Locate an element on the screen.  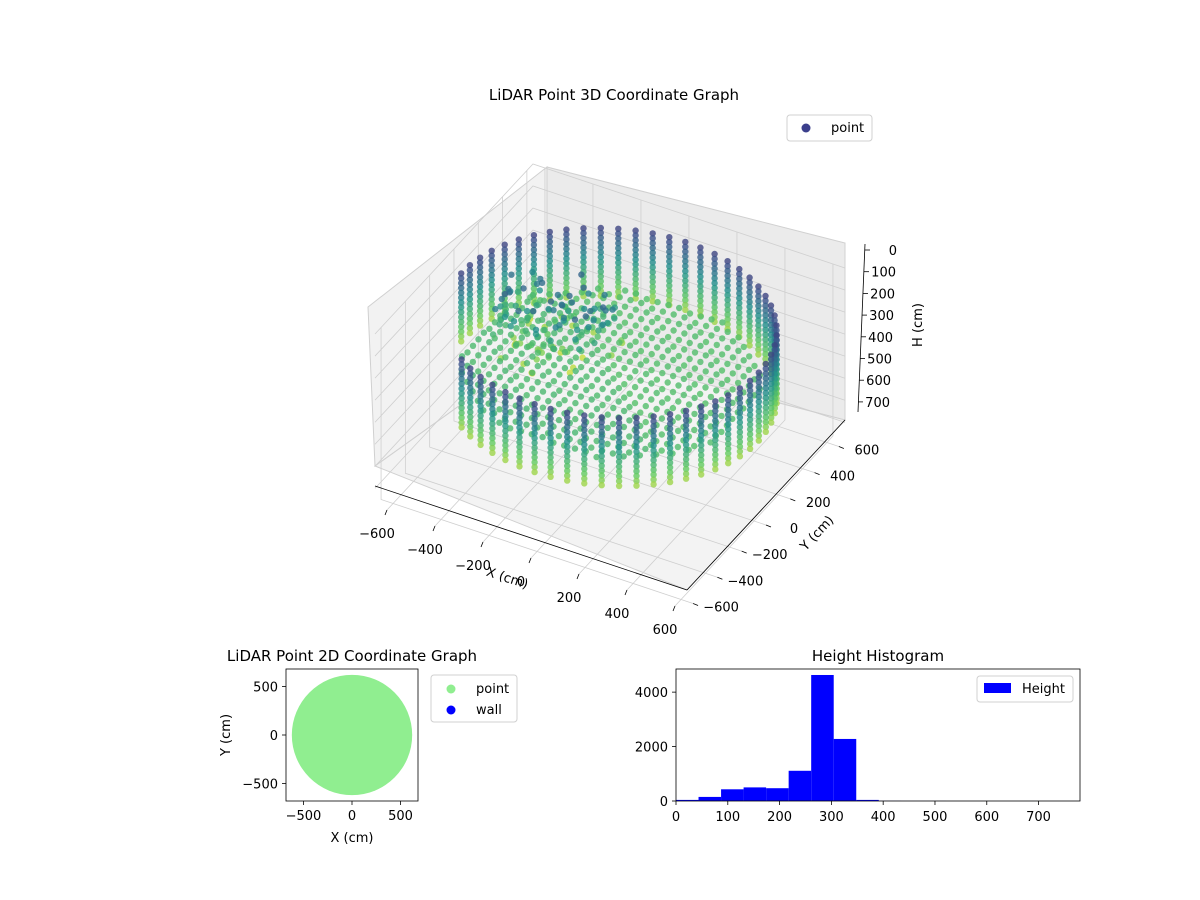
histogram-bar is located at coordinates (755, 794).